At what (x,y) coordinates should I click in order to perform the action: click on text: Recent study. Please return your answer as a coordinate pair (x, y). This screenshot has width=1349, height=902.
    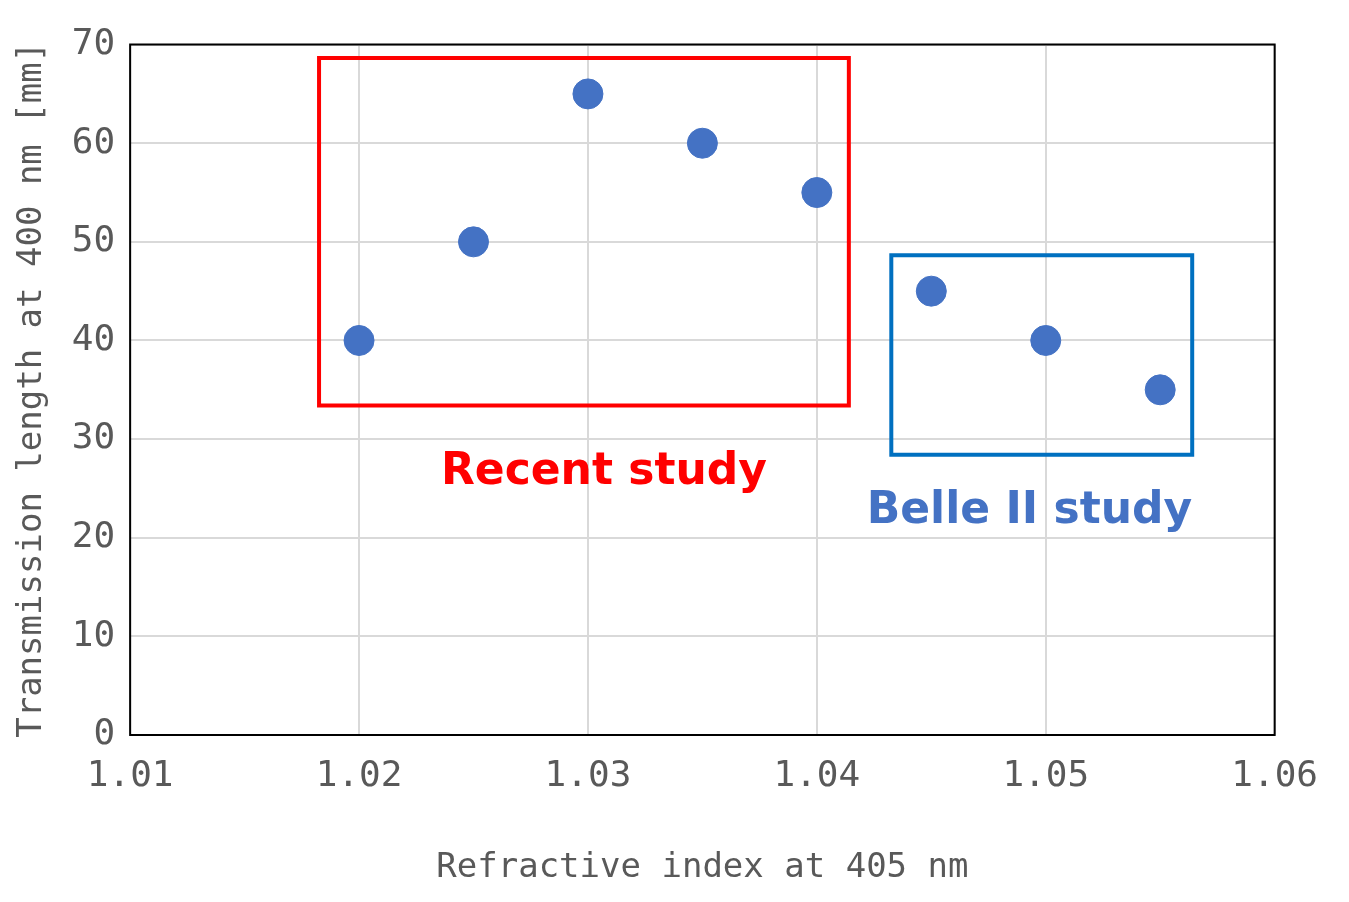
    Looking at the image, I should click on (603, 468).